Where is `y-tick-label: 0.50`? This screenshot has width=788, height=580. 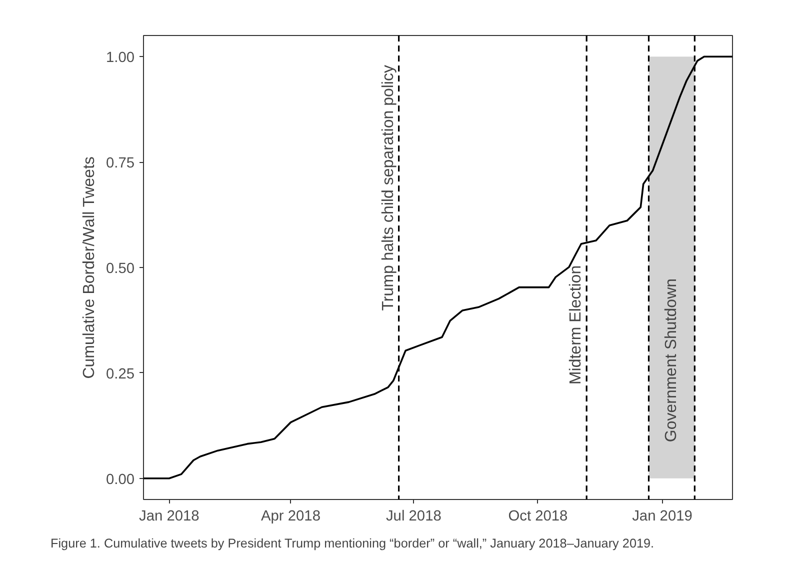
y-tick-label: 0.50 is located at coordinates (120, 269).